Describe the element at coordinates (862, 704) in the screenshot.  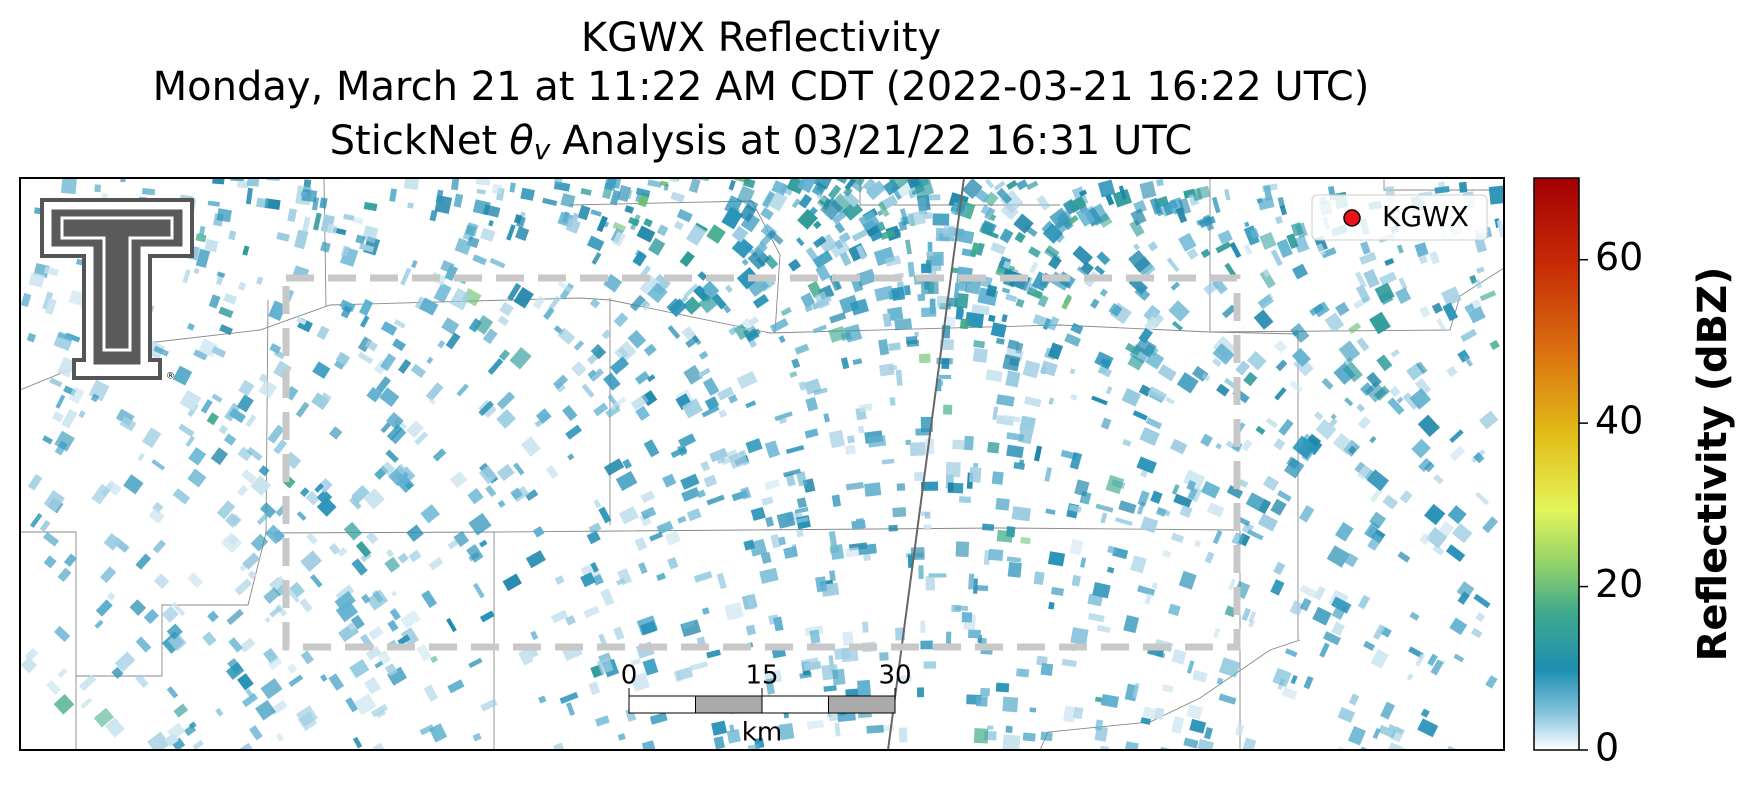
I see `scale-segment` at that location.